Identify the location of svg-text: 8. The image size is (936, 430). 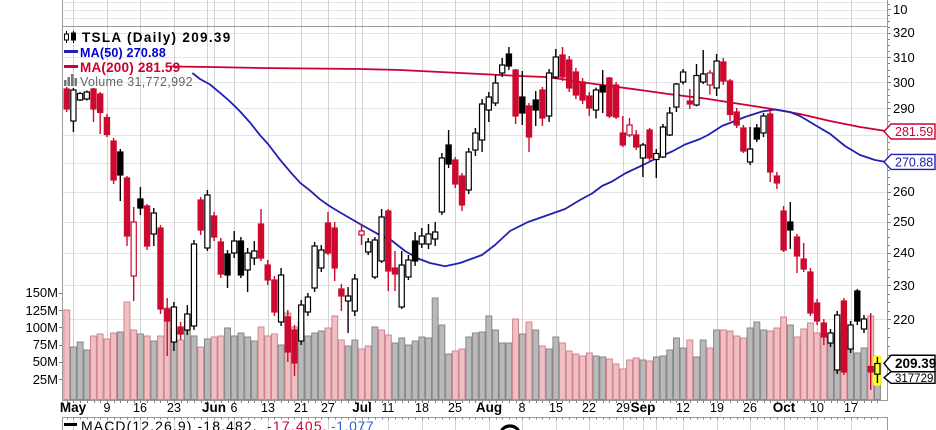
(522, 408).